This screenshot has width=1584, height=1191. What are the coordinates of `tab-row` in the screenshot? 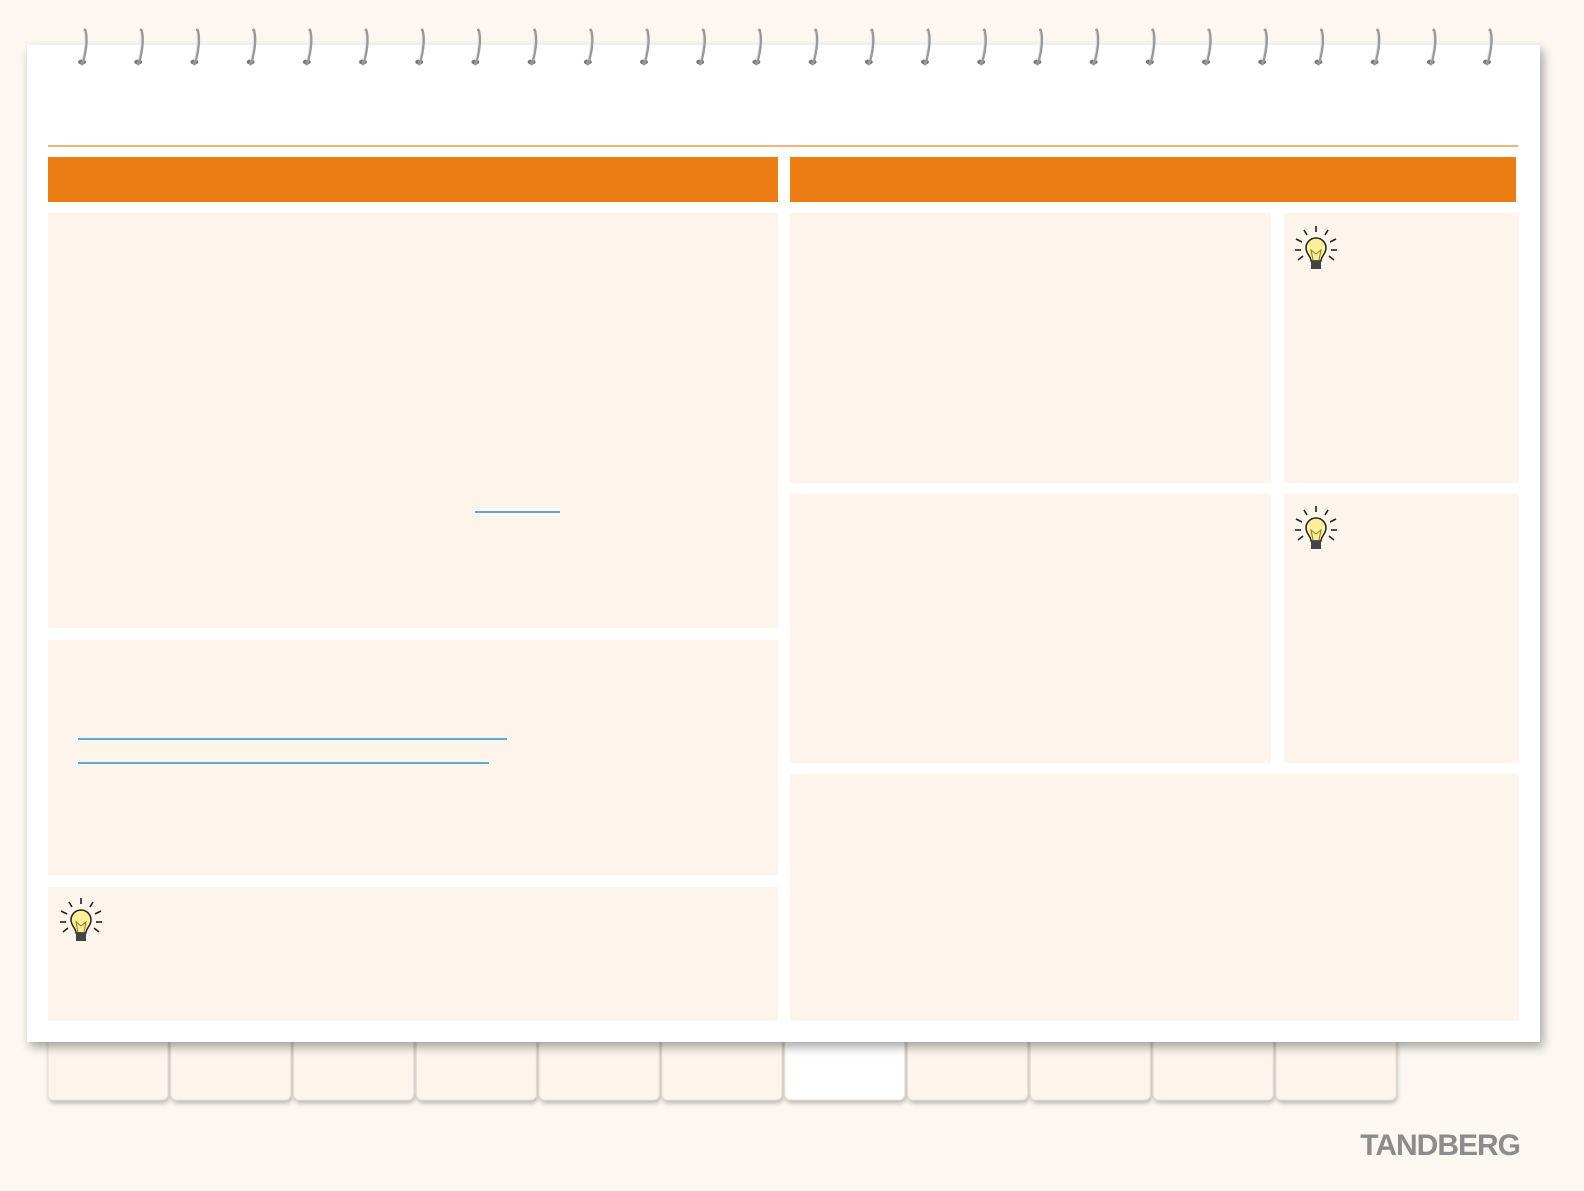 It's located at (722, 1065).